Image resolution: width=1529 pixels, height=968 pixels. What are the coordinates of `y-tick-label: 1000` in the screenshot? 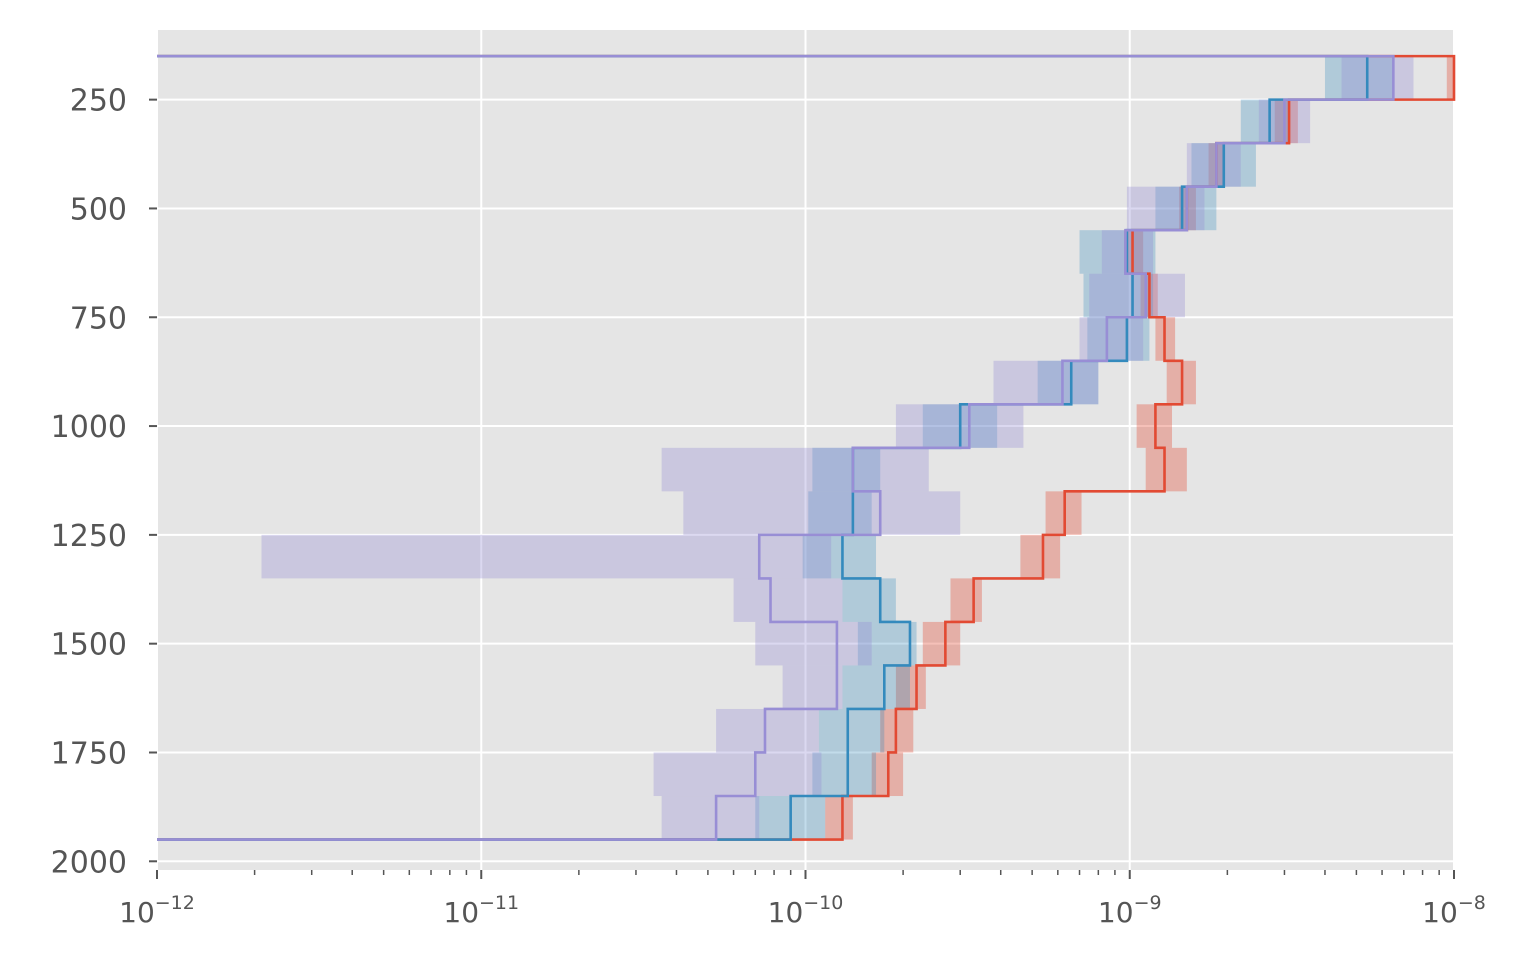 It's located at (89, 427).